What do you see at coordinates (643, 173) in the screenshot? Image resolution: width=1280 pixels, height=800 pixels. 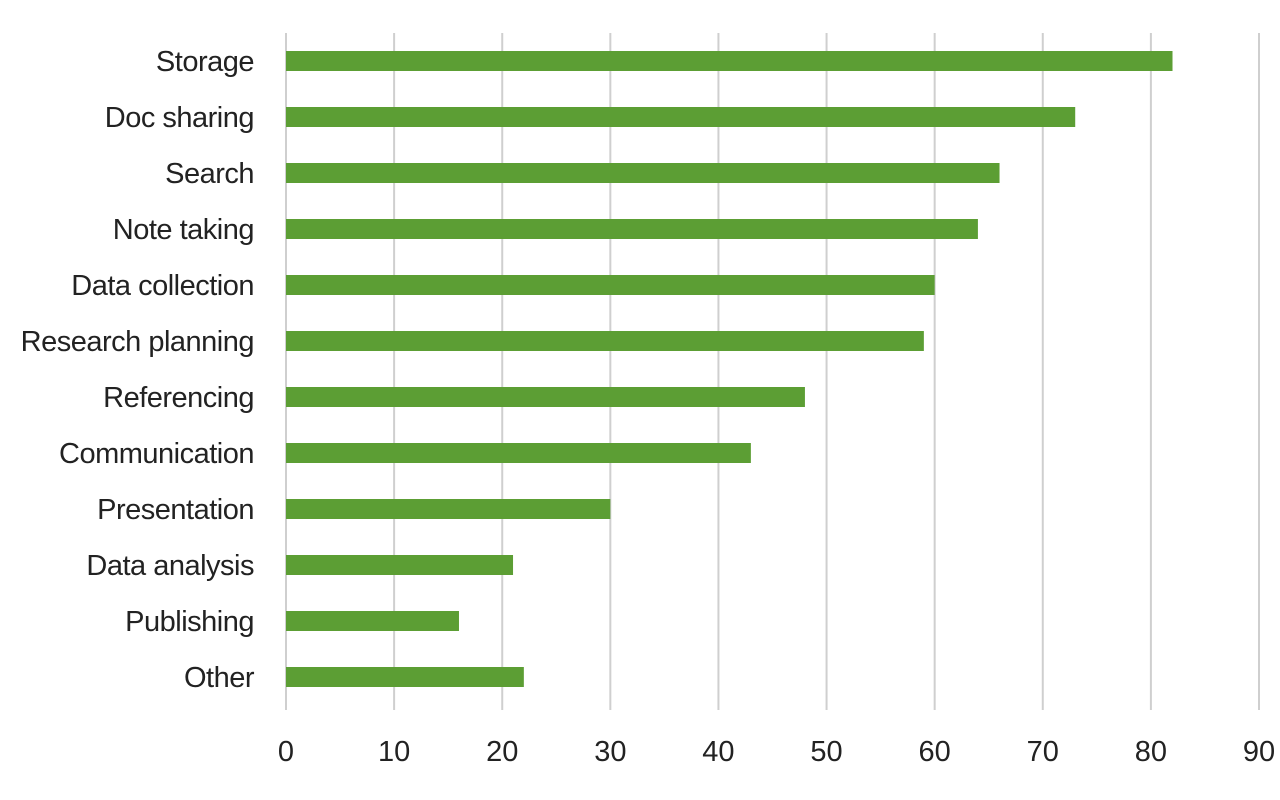 I see `bar-search` at bounding box center [643, 173].